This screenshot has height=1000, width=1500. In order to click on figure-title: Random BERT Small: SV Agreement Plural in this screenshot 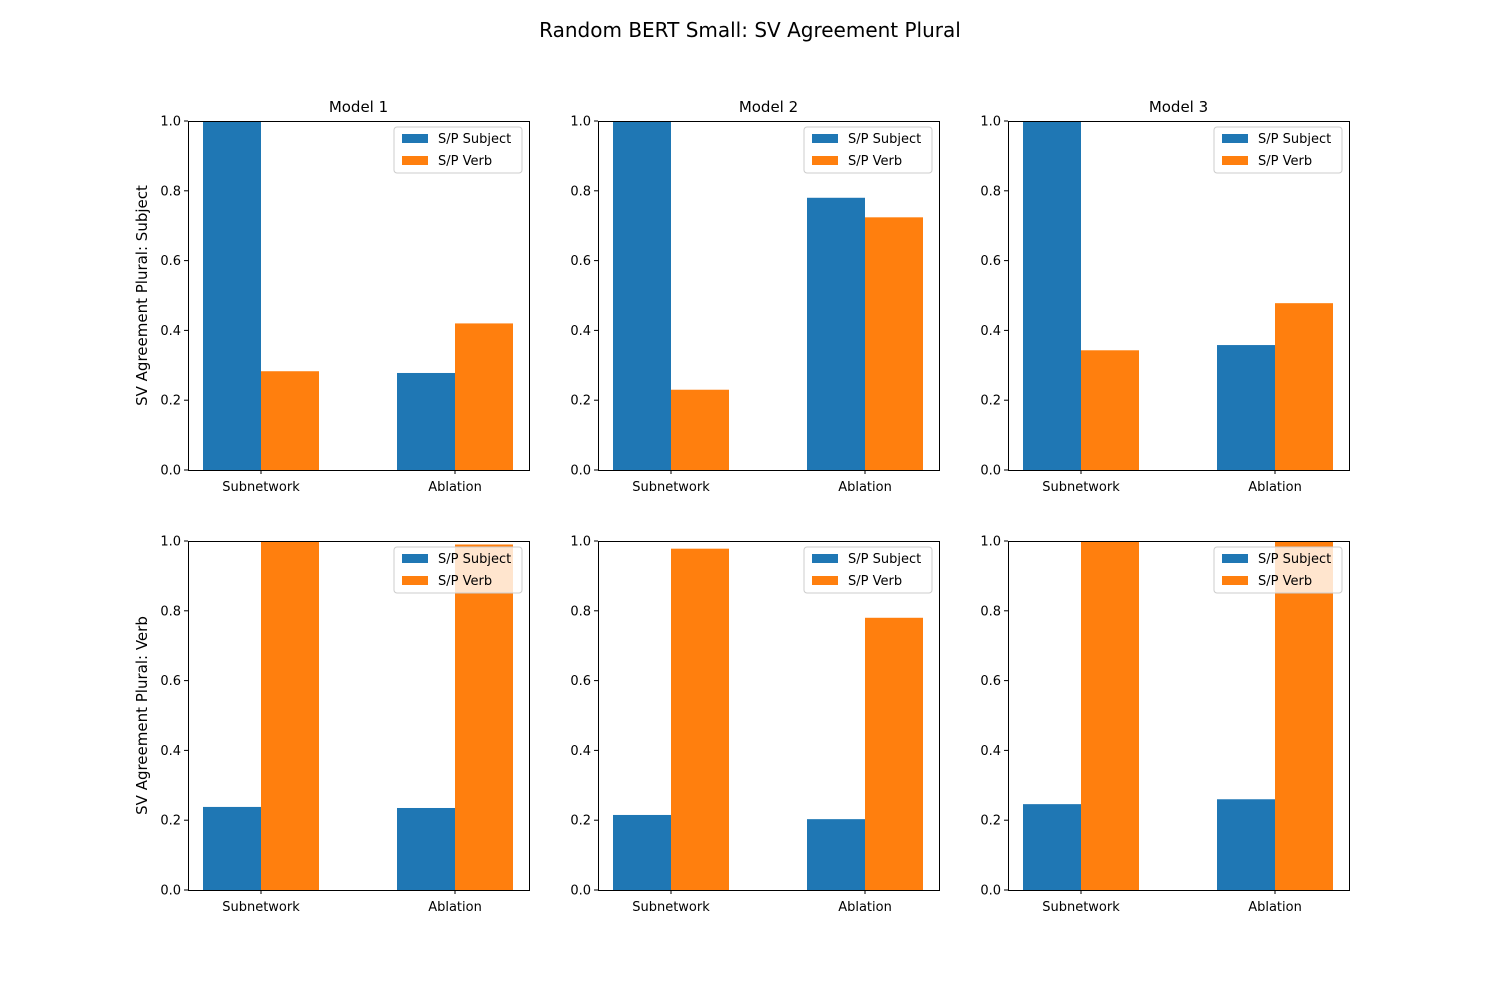, I will do `click(750, 30)`.